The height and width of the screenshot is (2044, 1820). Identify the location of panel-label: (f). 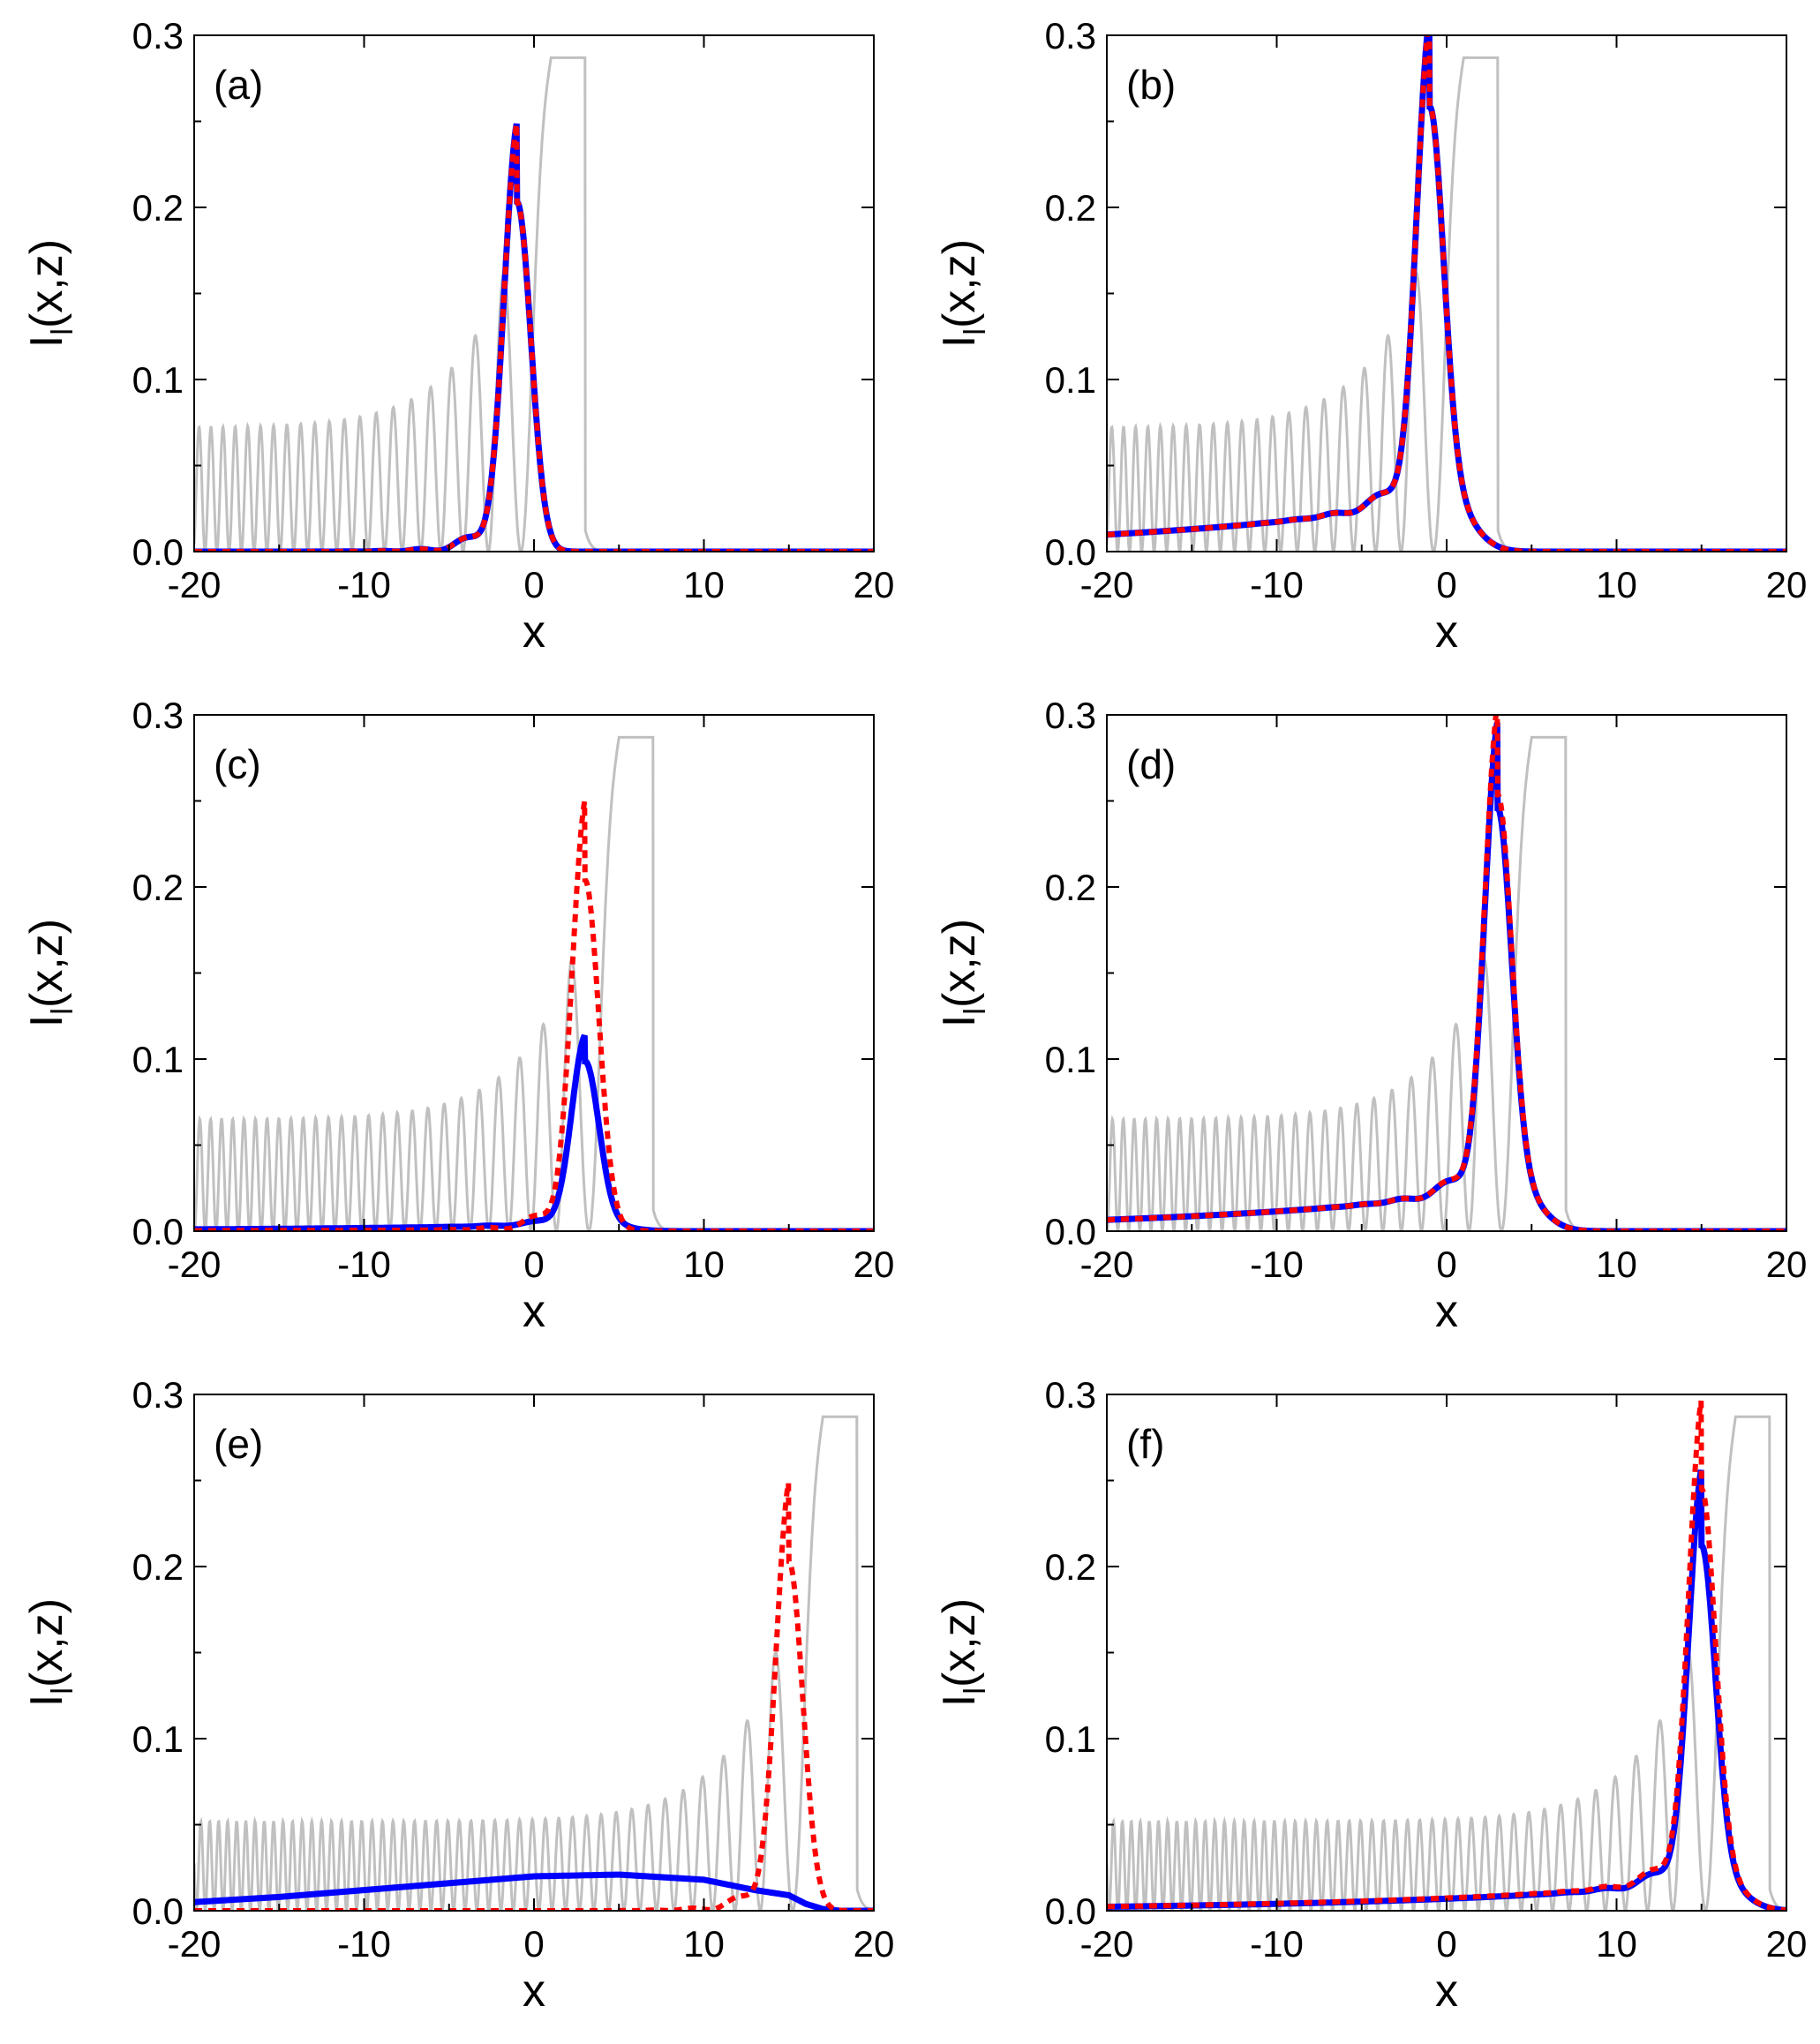
(1145, 1444).